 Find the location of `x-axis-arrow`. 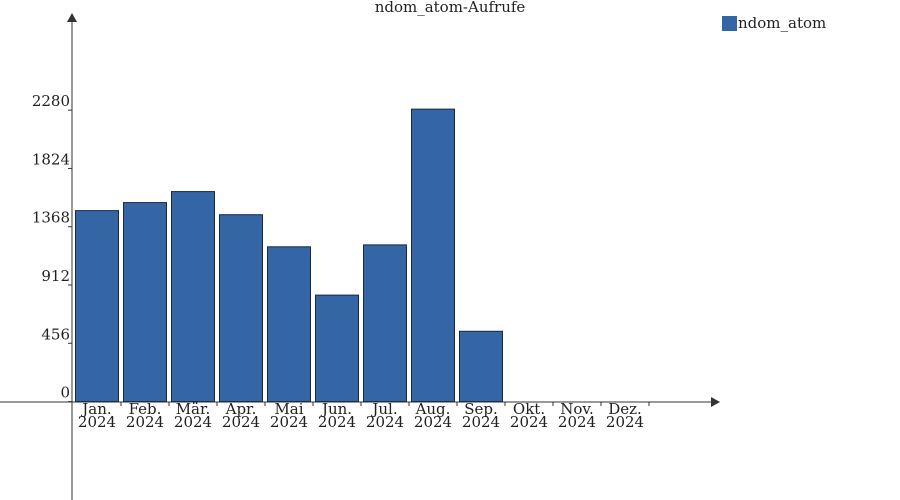

x-axis-arrow is located at coordinates (715, 402).